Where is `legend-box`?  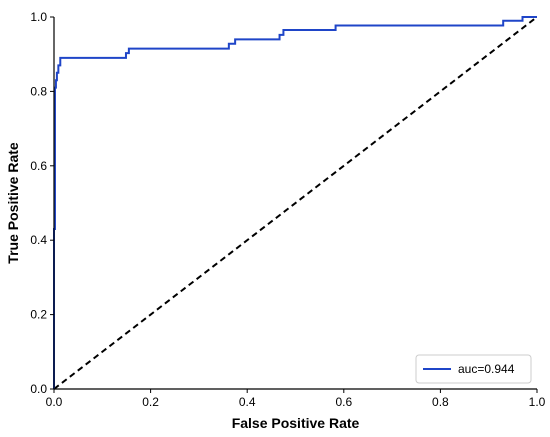 legend-box is located at coordinates (473, 369).